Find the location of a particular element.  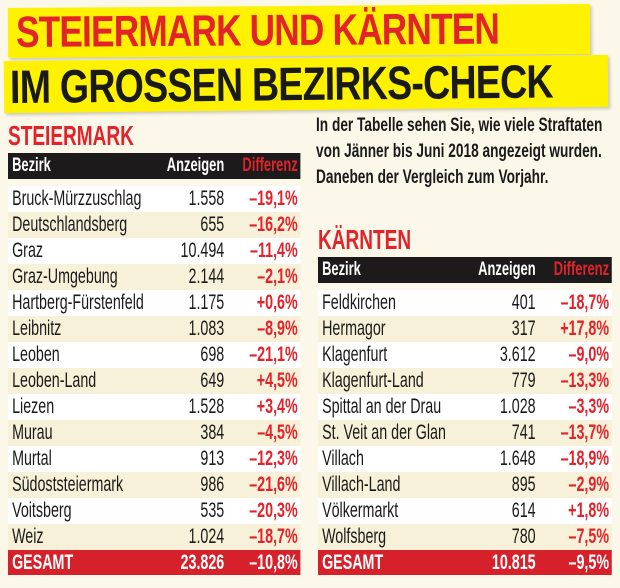

district-name: Leoben-Land is located at coordinates (54, 380).